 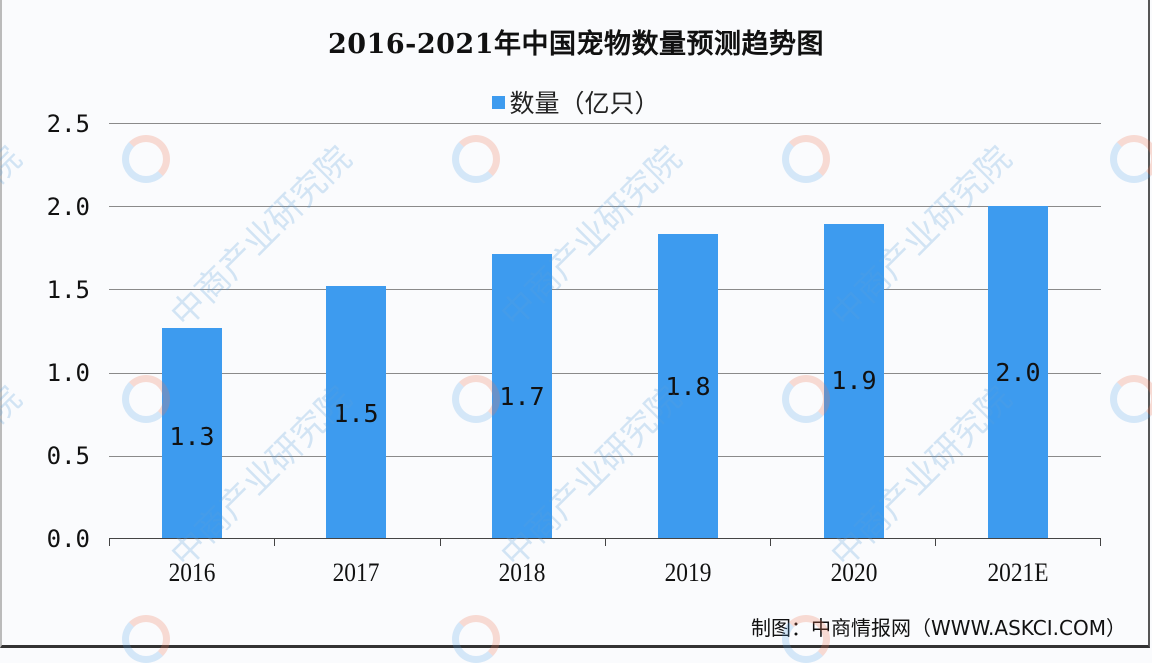 What do you see at coordinates (938, 628) in the screenshot?
I see `source-note: 制图：中商情报网（WWW.ASKCI.COM）` at bounding box center [938, 628].